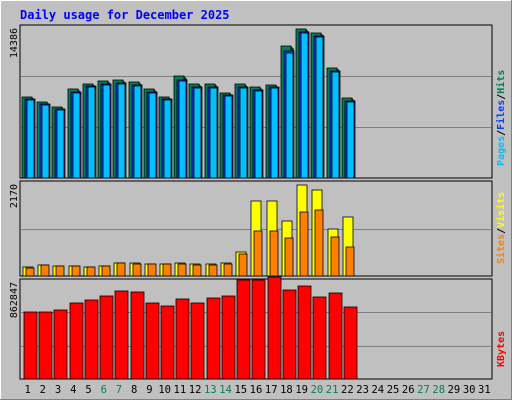 The image size is (512, 400). I want to click on day-label-18: 18, so click(286, 390).